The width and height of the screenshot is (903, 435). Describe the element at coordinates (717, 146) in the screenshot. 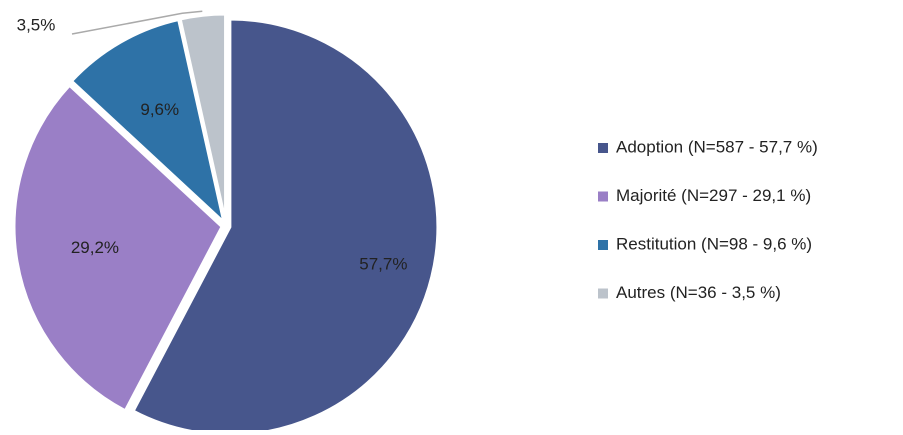

I see `legend-label: Adoption (N=587 - 57,7 %)` at that location.